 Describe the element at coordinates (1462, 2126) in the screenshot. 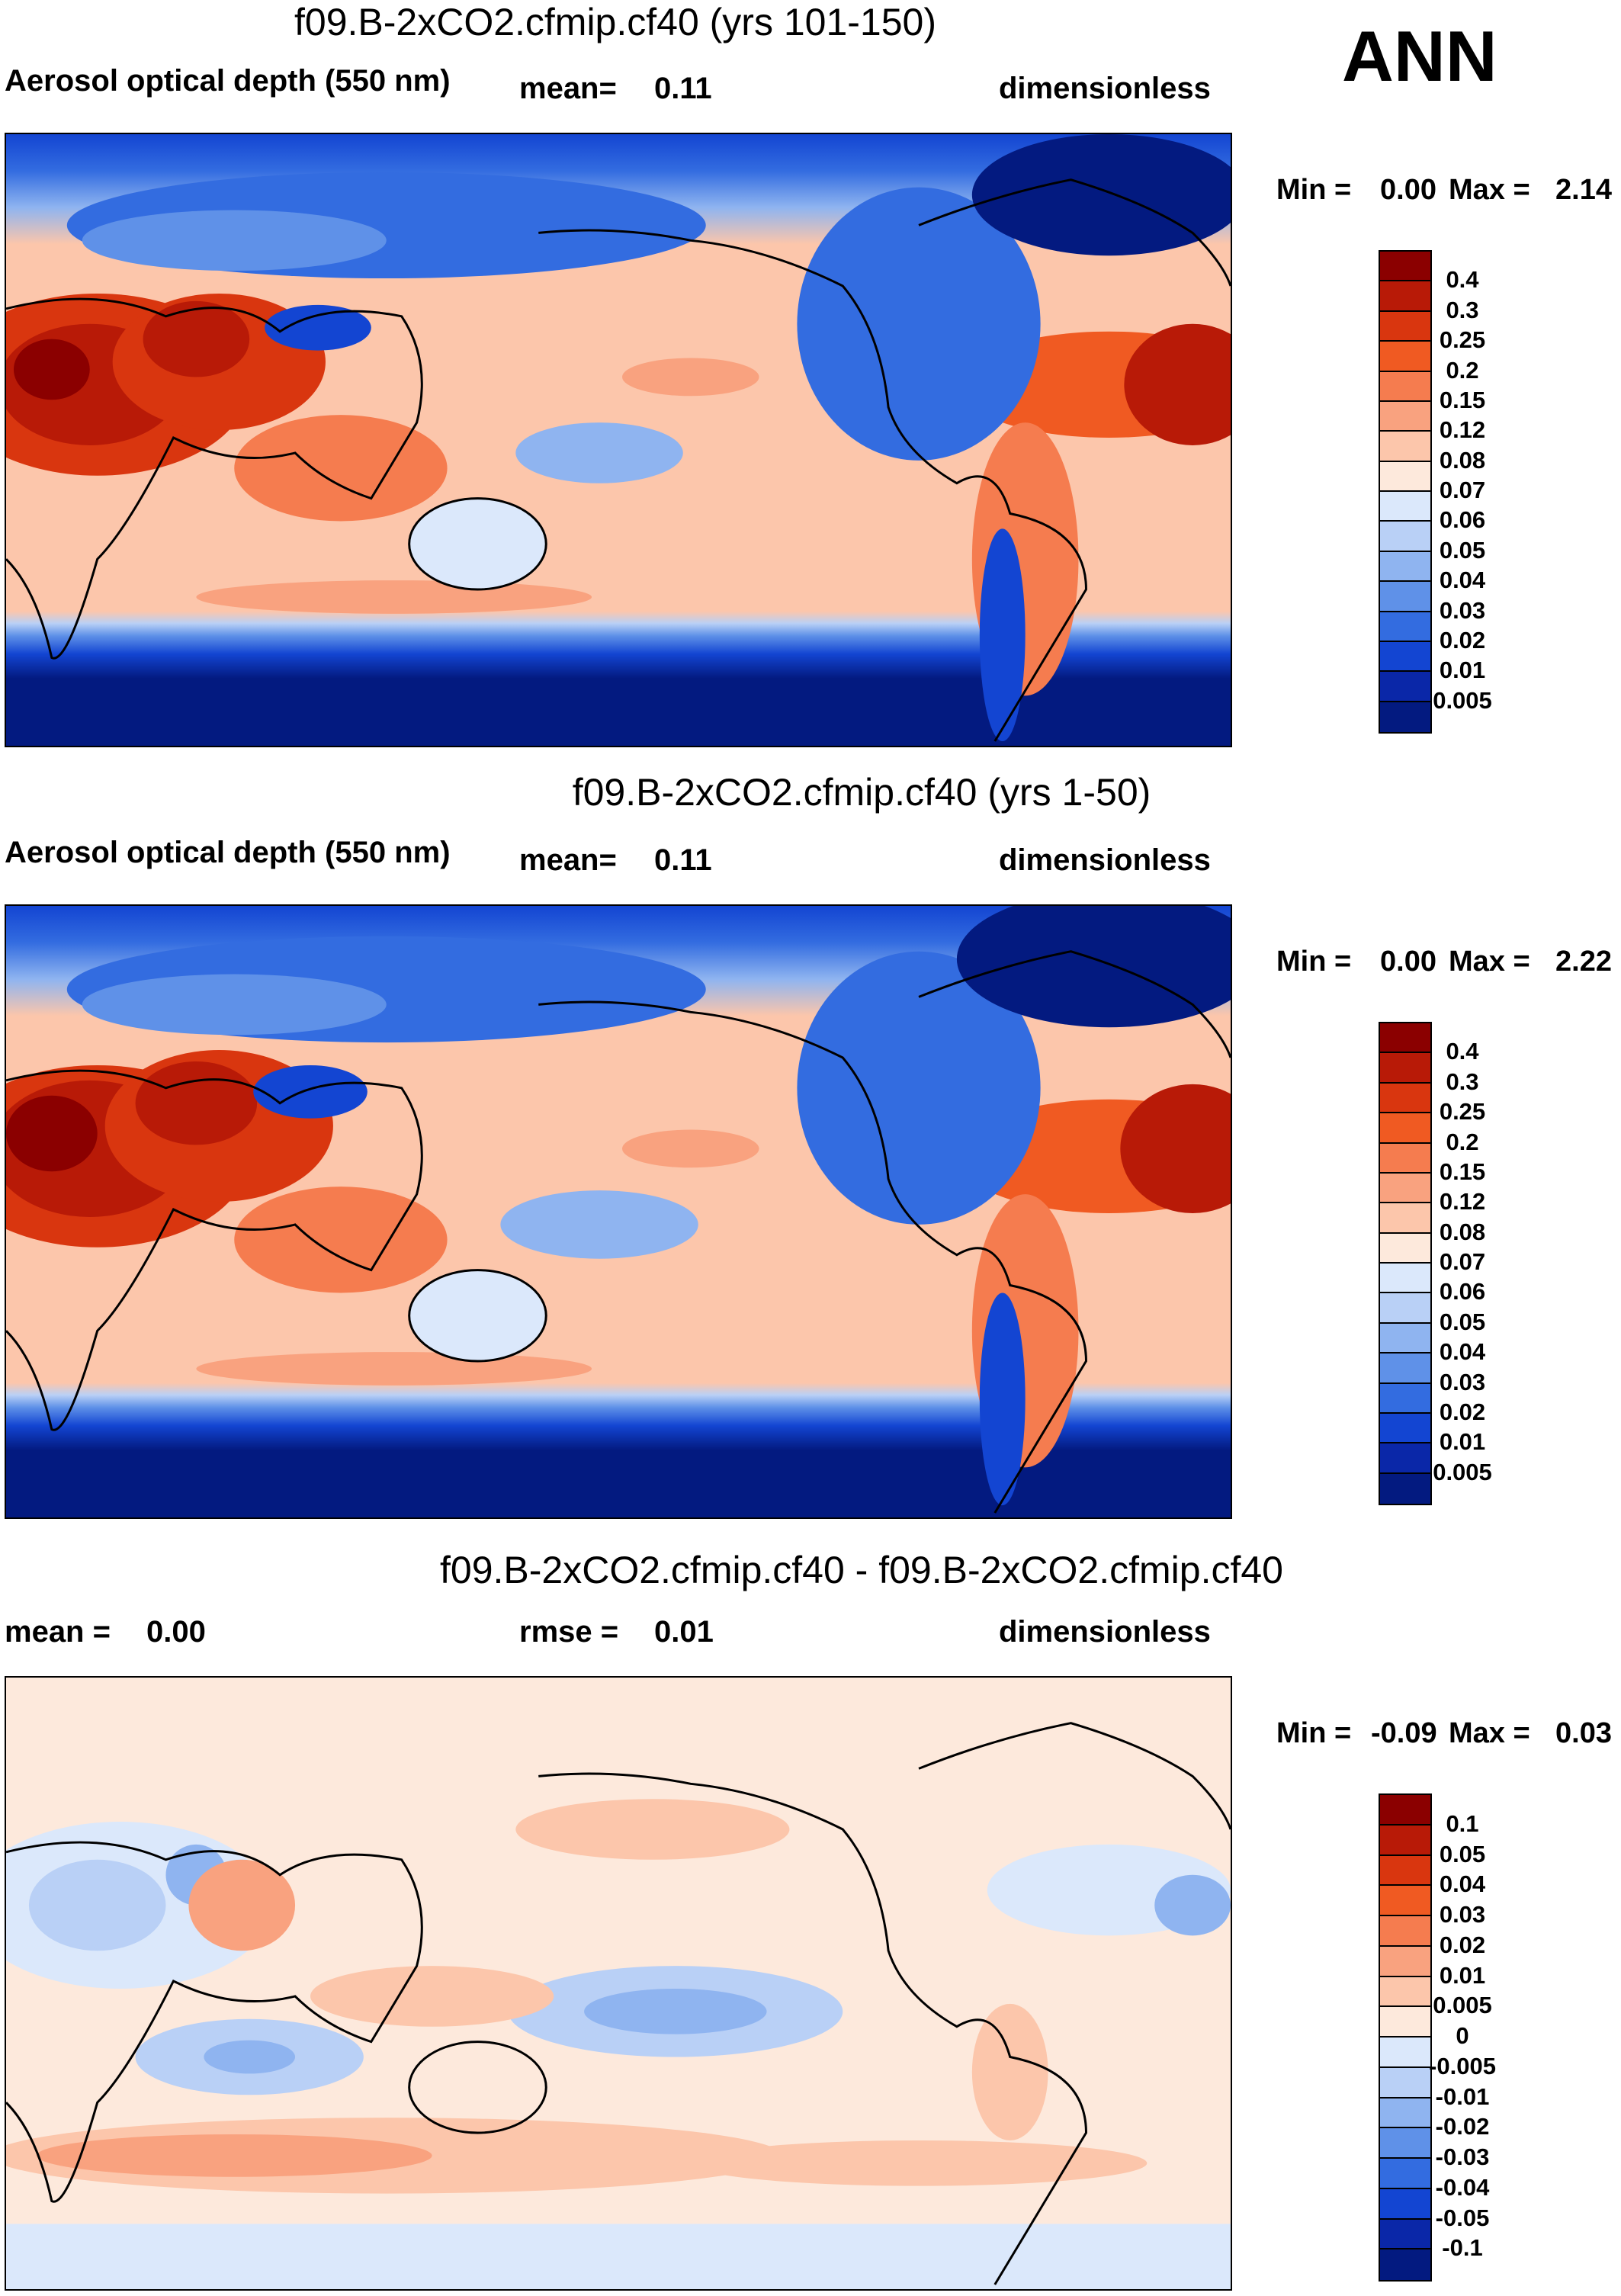

I see `panel3-colorbar-label: -0.02` at that location.